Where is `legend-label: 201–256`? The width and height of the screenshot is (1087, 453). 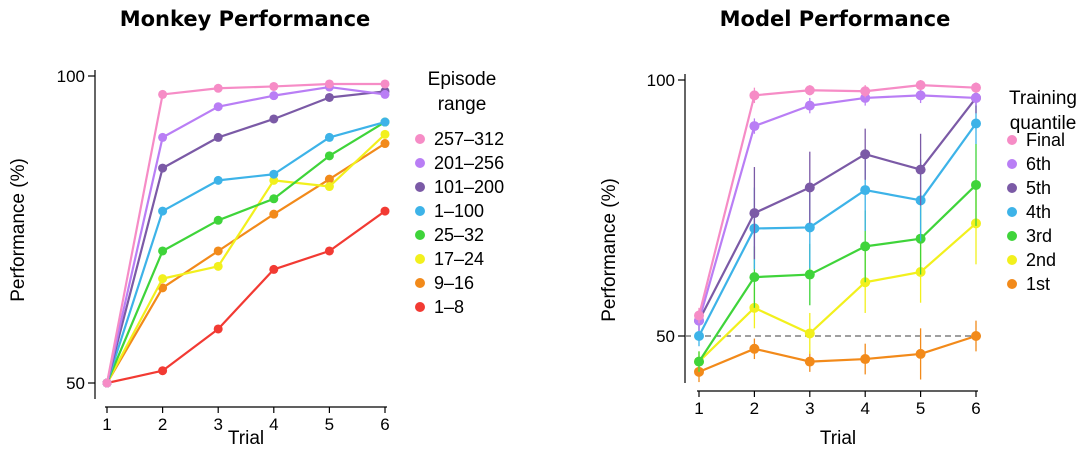 legend-label: 201–256 is located at coordinates (469, 163).